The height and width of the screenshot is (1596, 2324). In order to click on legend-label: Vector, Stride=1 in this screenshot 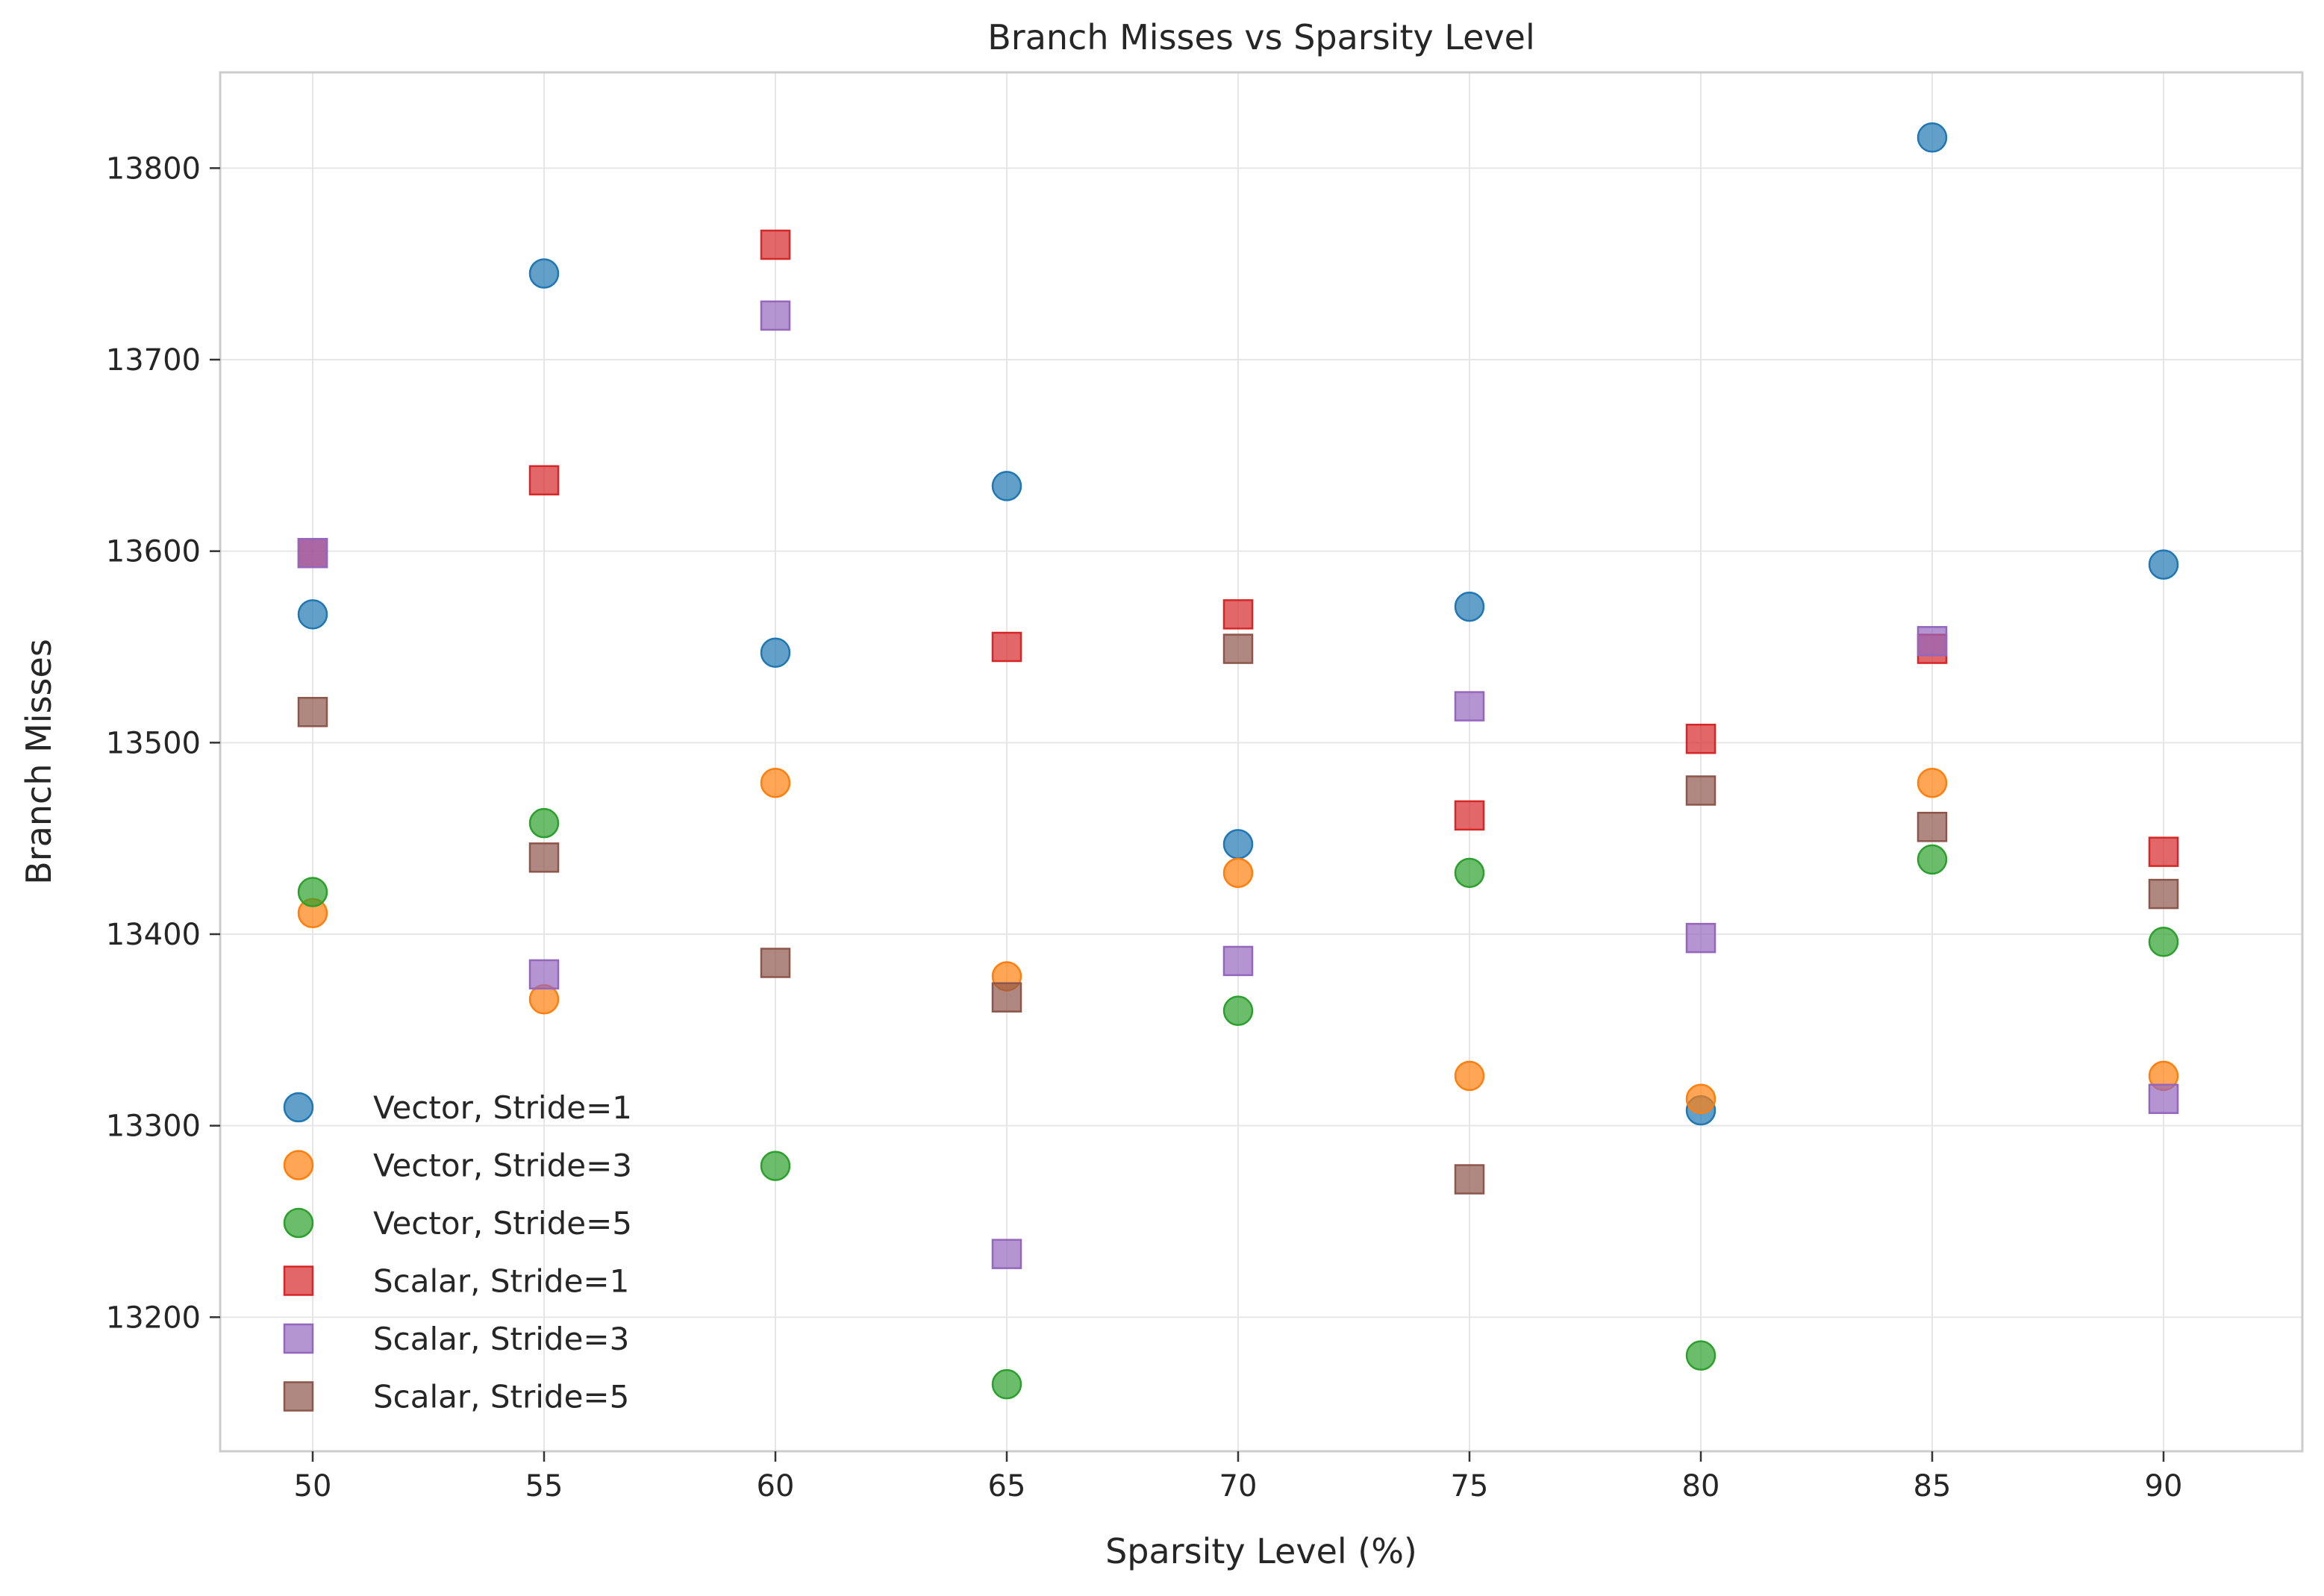, I will do `click(503, 1107)`.